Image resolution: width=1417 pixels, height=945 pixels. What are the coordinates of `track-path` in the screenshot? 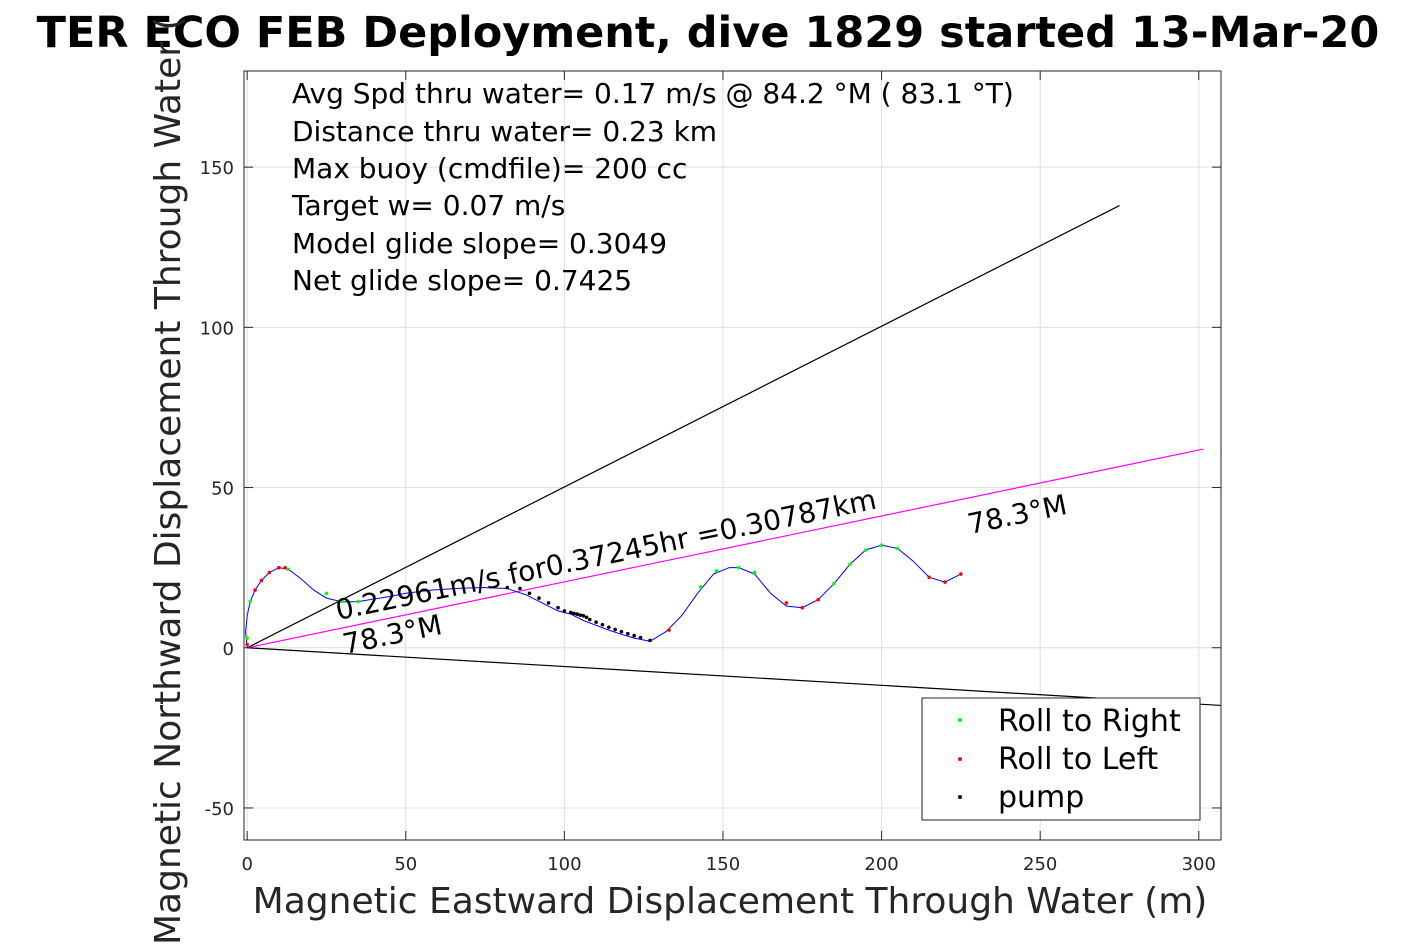 It's located at (603, 596).